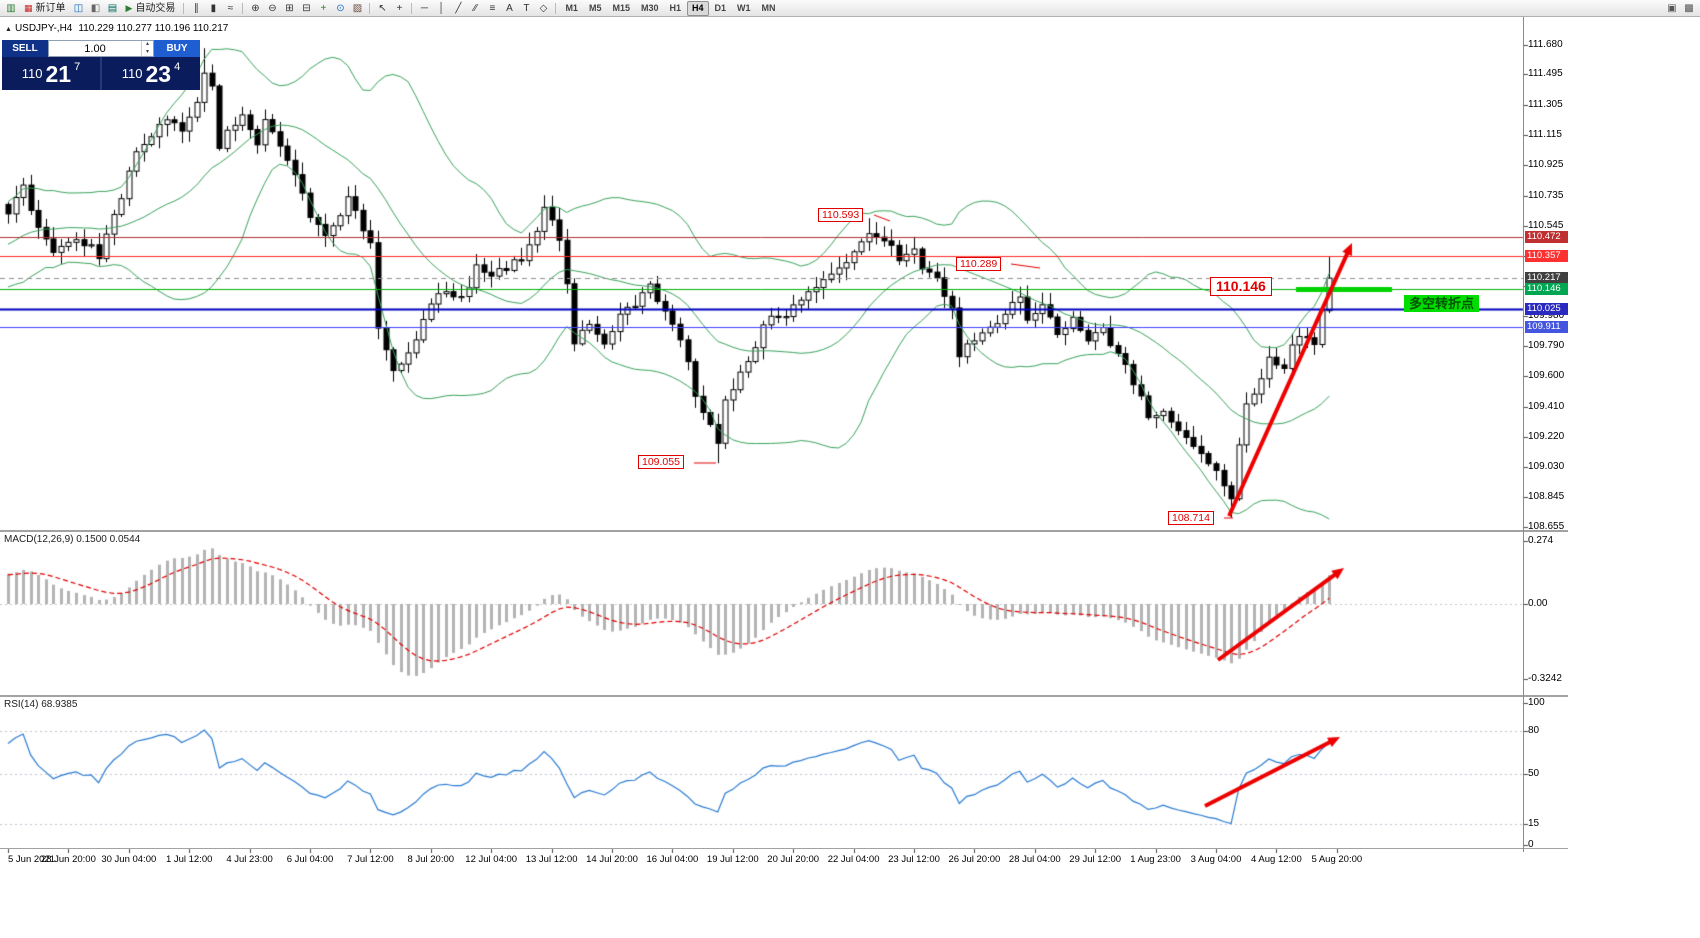 The height and width of the screenshot is (938, 1700). I want to click on cascade-windows-icon: ⊟, so click(306, 8).